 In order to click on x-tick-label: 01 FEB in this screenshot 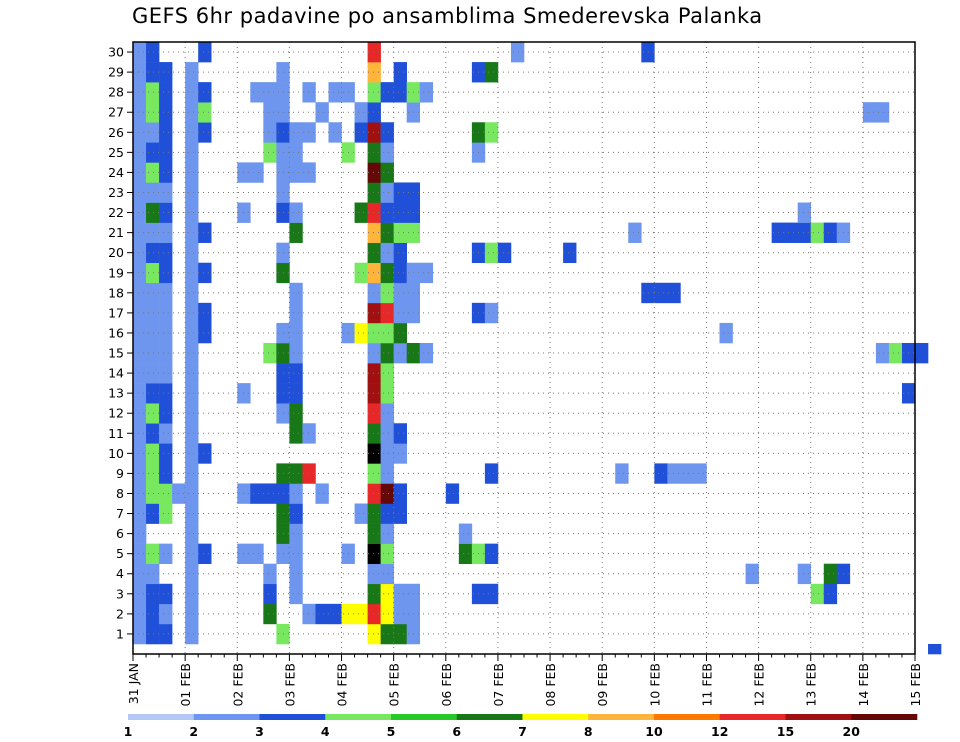, I will do `click(185, 685)`.